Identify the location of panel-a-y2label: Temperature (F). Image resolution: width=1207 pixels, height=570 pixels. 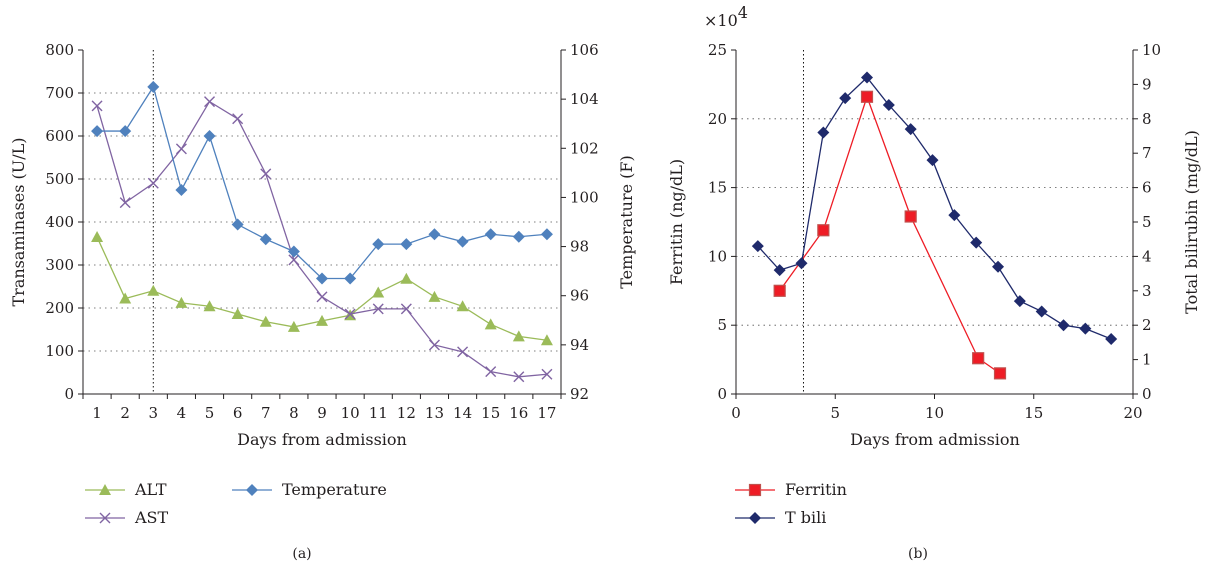
(626, 222).